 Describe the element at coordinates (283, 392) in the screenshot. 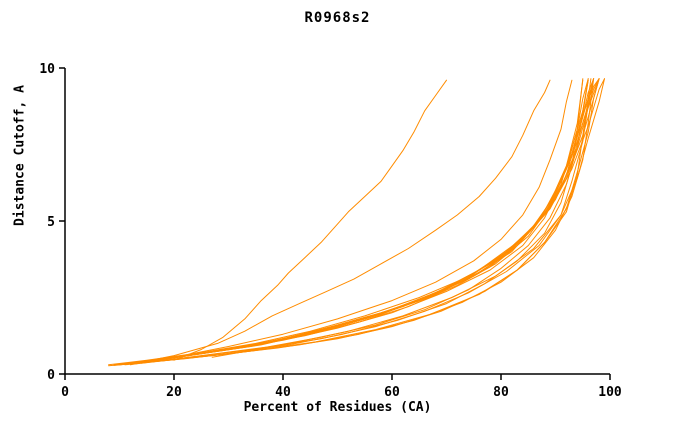

I see `x-tick-label: 40` at that location.